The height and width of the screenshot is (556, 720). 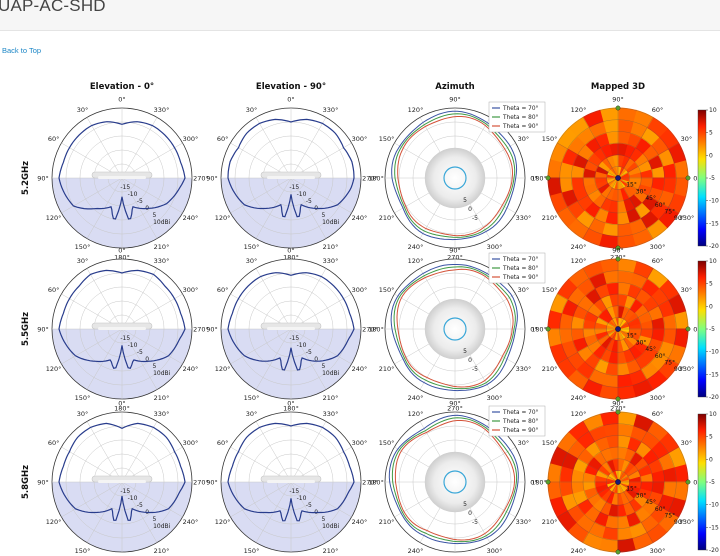 I want to click on r55-mapped-3d-radial-tick-label: 30°, so click(x=641, y=342).